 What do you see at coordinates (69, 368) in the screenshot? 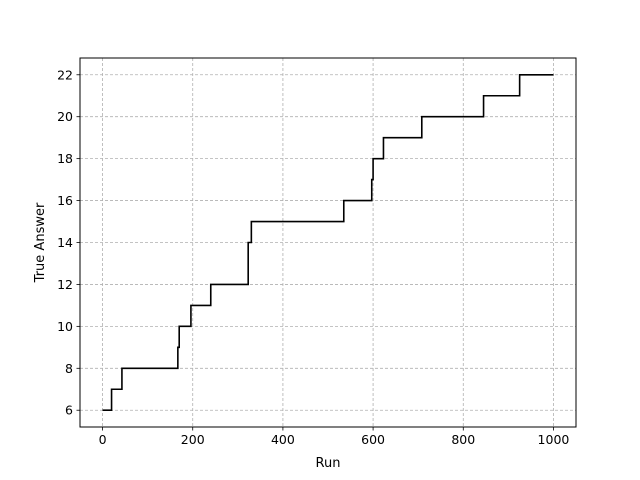
I see `y-tick-label: 8` at bounding box center [69, 368].